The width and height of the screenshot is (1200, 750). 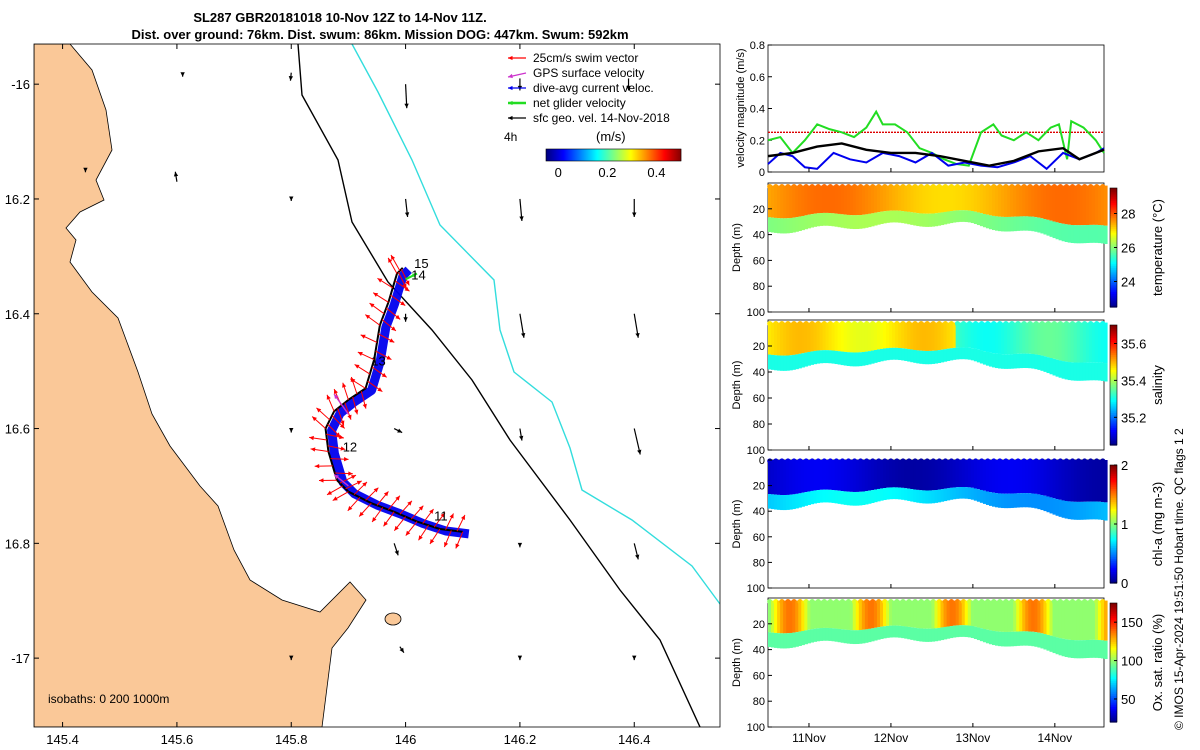 I want to click on legend-swatch-head, so click(x=510, y=76).